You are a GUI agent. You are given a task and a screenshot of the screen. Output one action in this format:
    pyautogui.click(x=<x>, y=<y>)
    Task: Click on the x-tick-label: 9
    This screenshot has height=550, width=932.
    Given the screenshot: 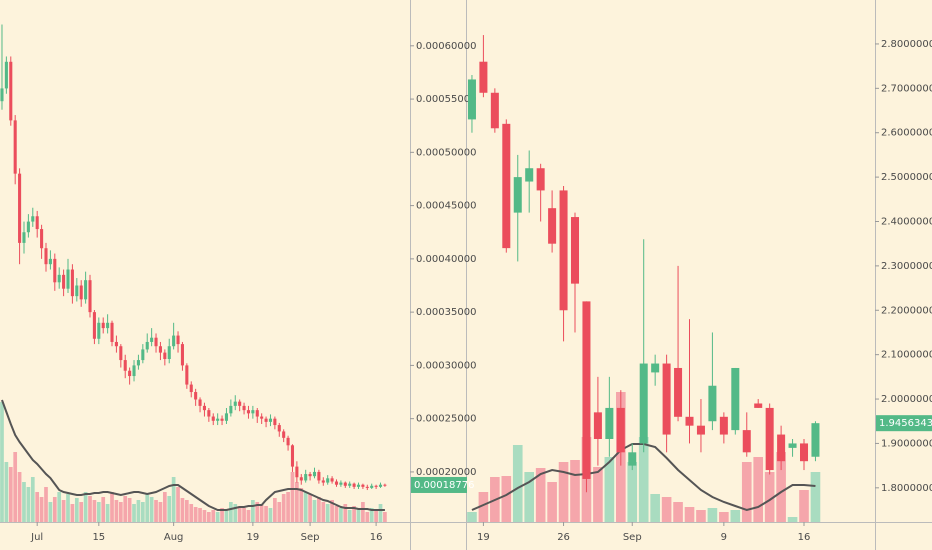 What is the action you would take?
    pyautogui.click(x=724, y=537)
    